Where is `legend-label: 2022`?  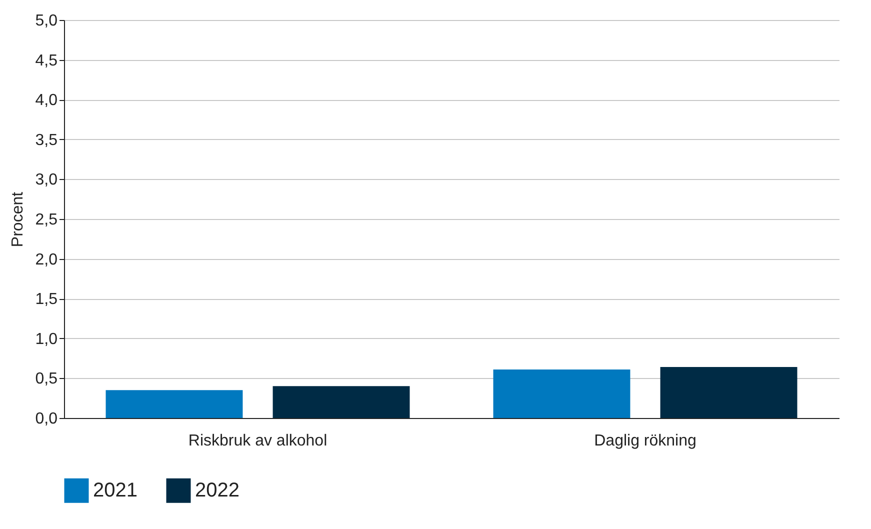
legend-label: 2022 is located at coordinates (217, 491).